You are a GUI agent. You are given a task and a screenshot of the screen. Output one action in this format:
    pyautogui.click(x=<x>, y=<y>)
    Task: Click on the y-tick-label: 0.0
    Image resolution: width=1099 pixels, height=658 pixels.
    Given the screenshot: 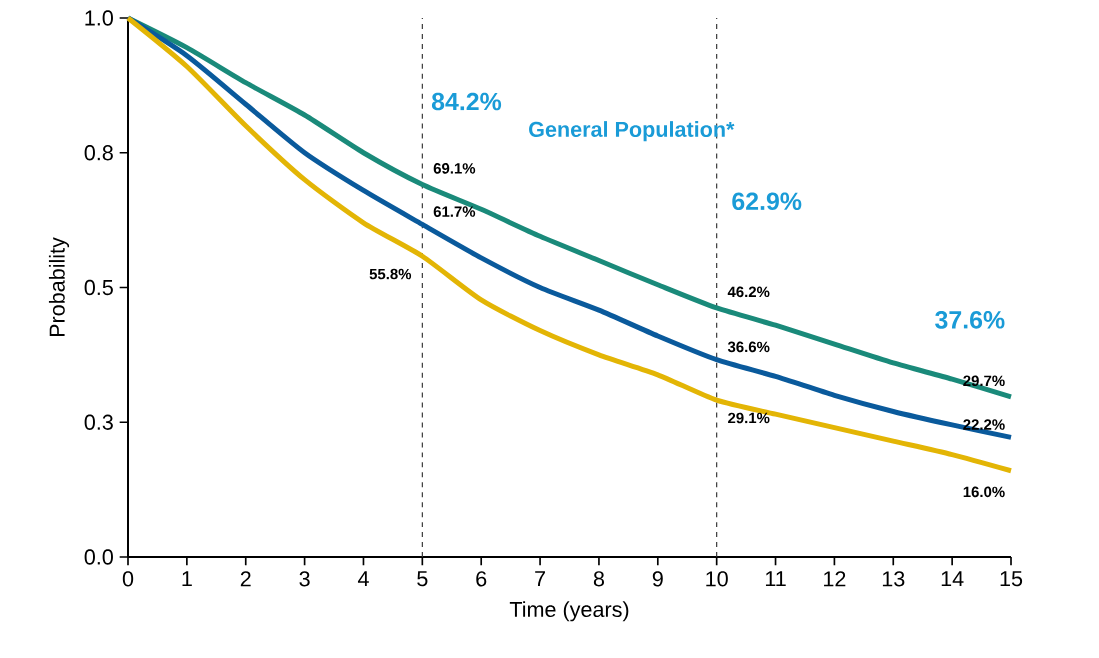 What is the action you would take?
    pyautogui.click(x=98, y=557)
    